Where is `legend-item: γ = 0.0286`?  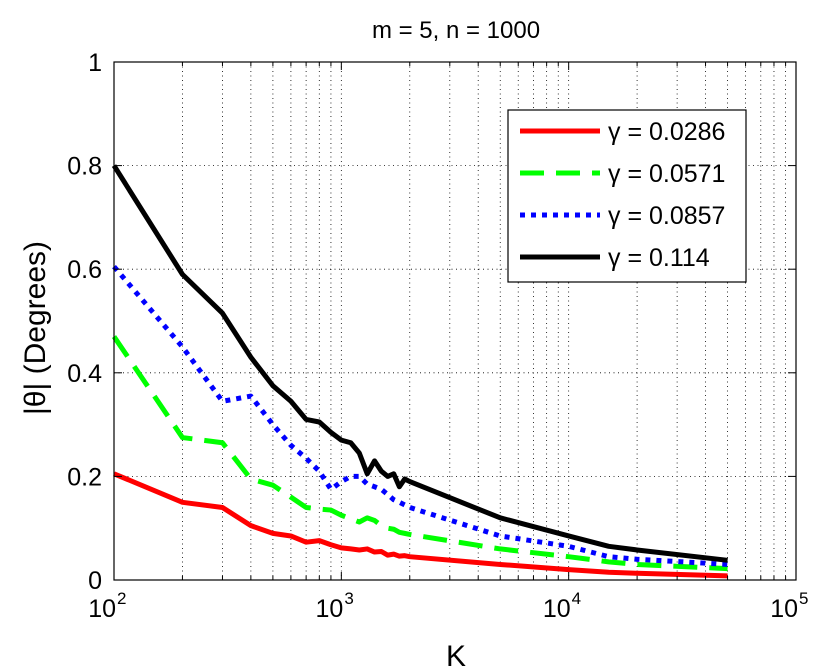
legend-item: γ = 0.0286 is located at coordinates (622, 132).